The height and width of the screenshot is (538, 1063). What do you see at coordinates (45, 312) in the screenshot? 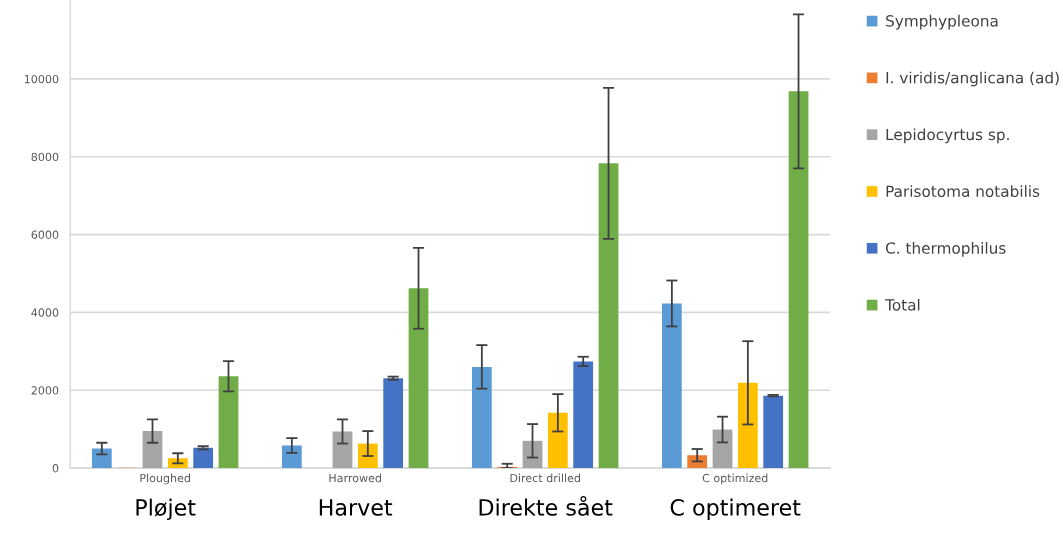
I see `y-tick-label: 4000` at bounding box center [45, 312].